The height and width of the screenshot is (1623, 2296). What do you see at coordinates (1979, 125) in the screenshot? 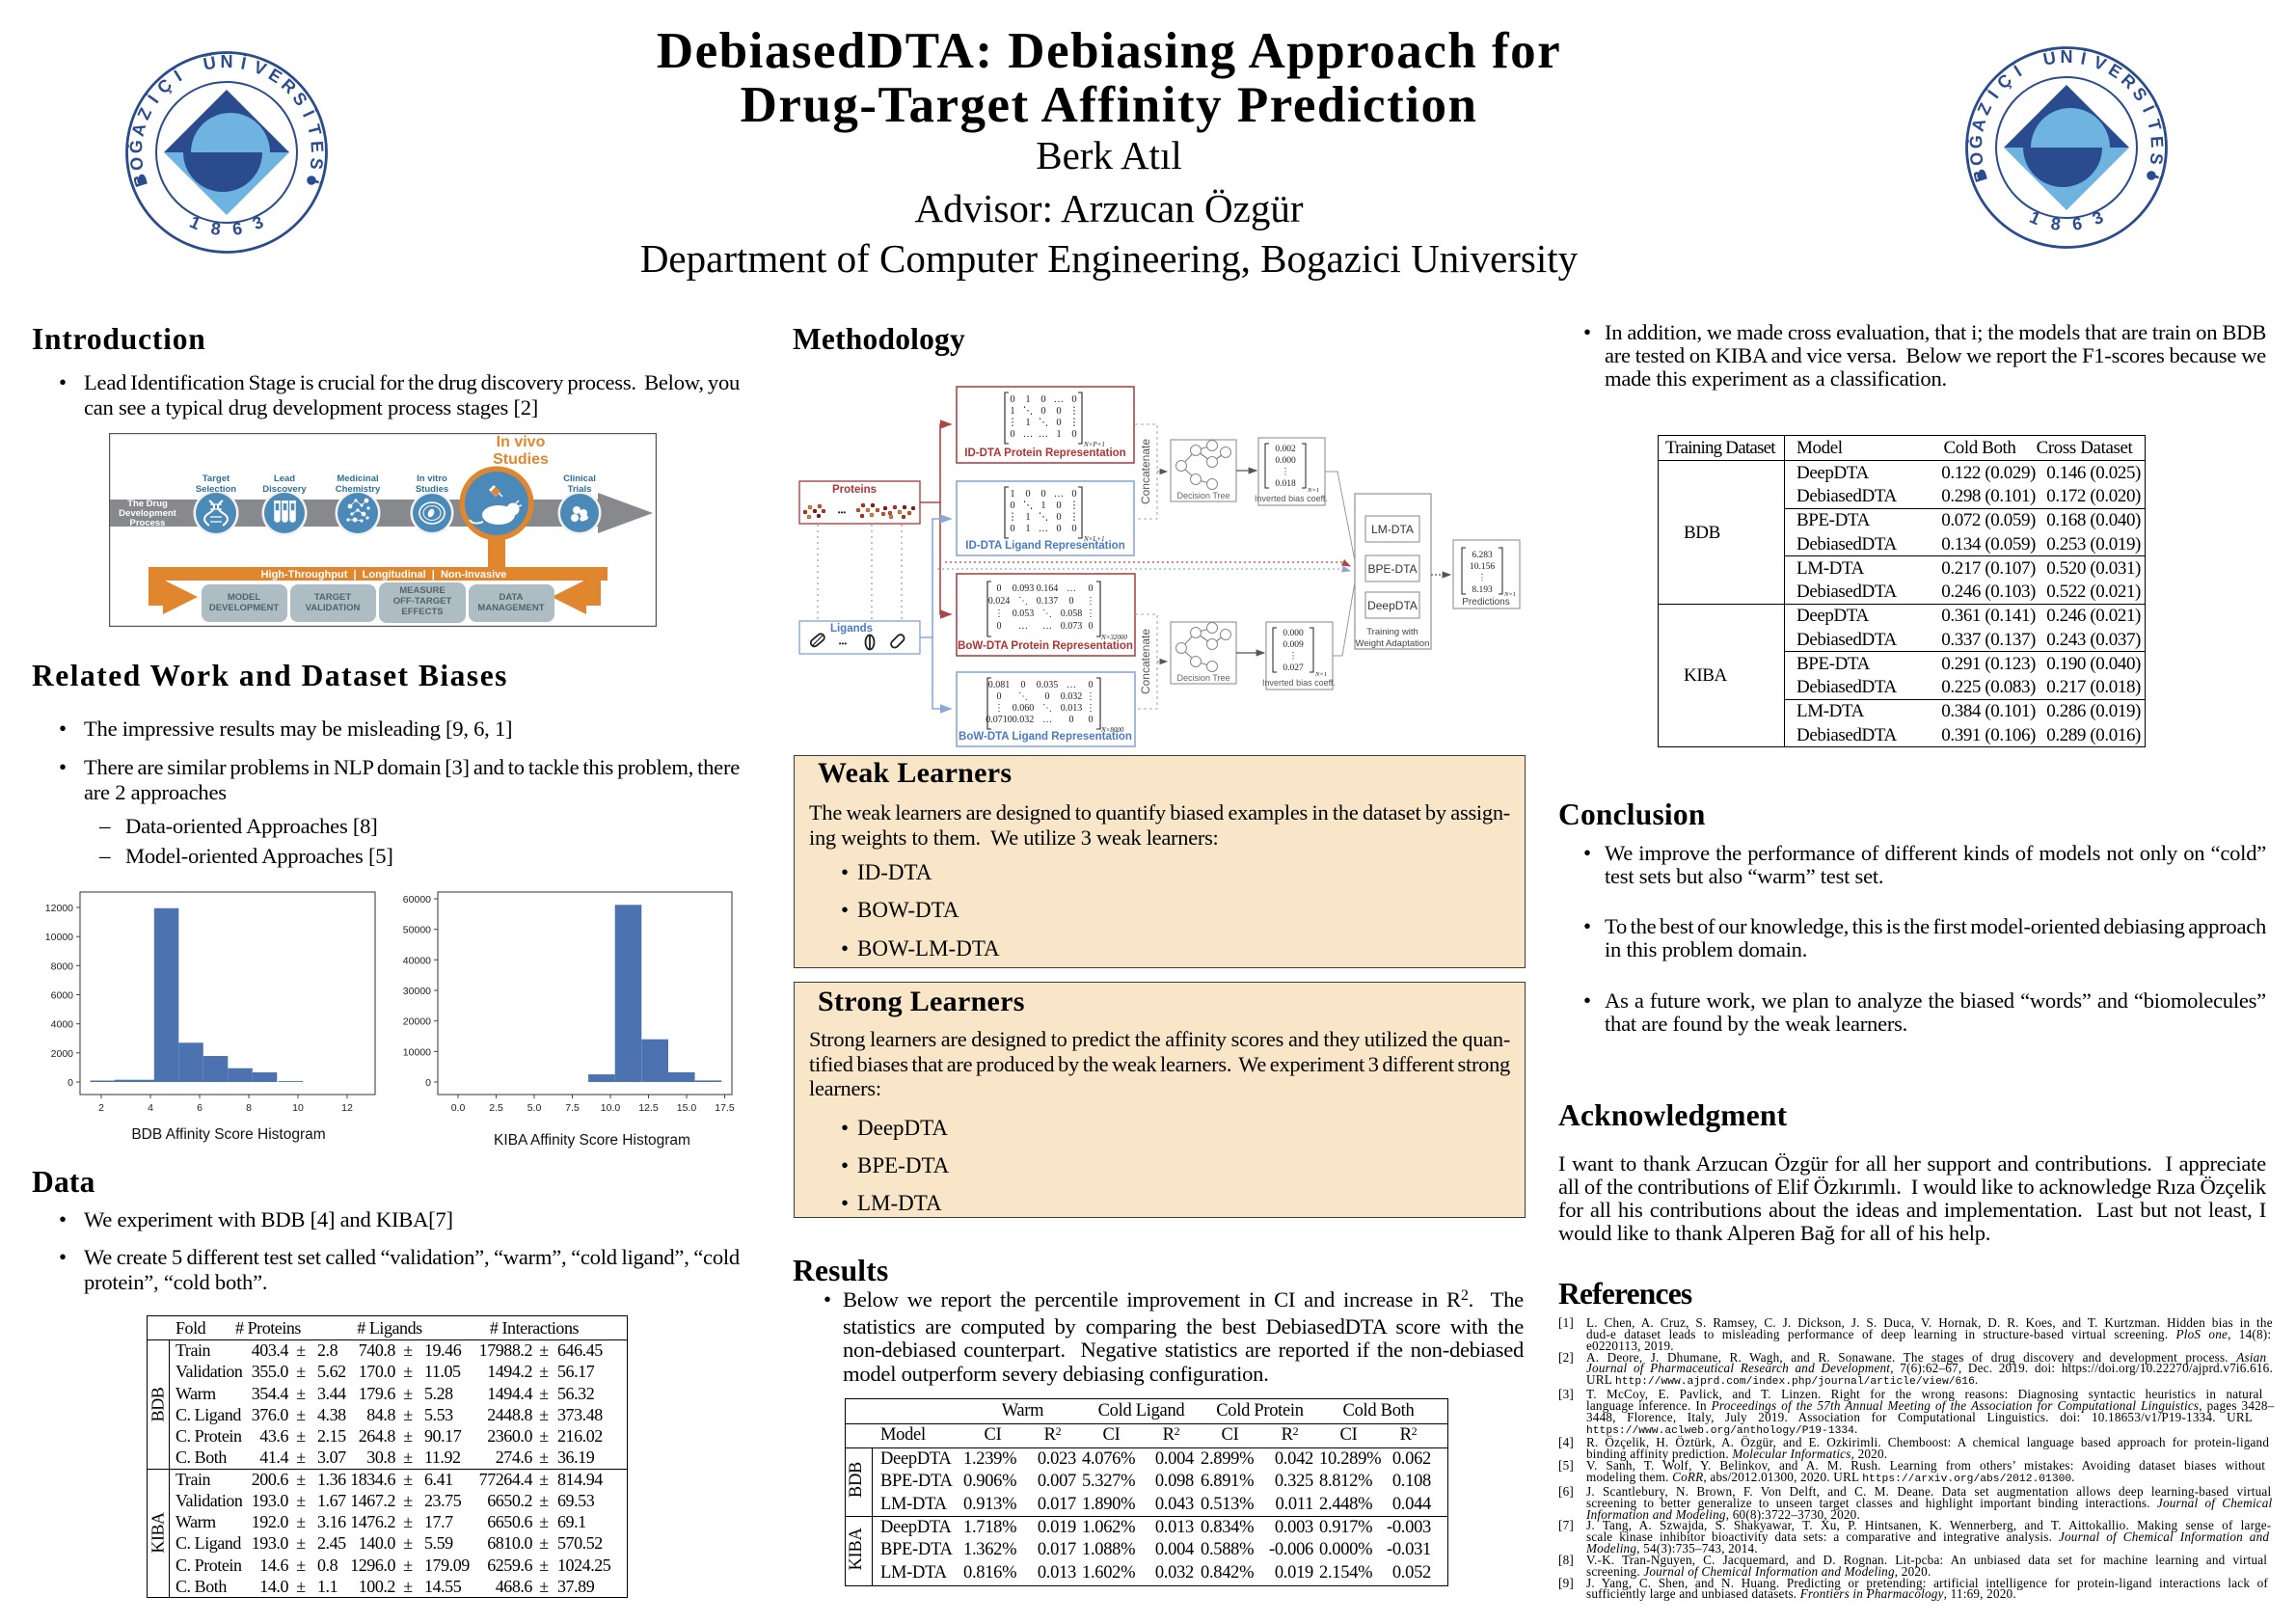
I see `svg-text: A` at bounding box center [1979, 125].